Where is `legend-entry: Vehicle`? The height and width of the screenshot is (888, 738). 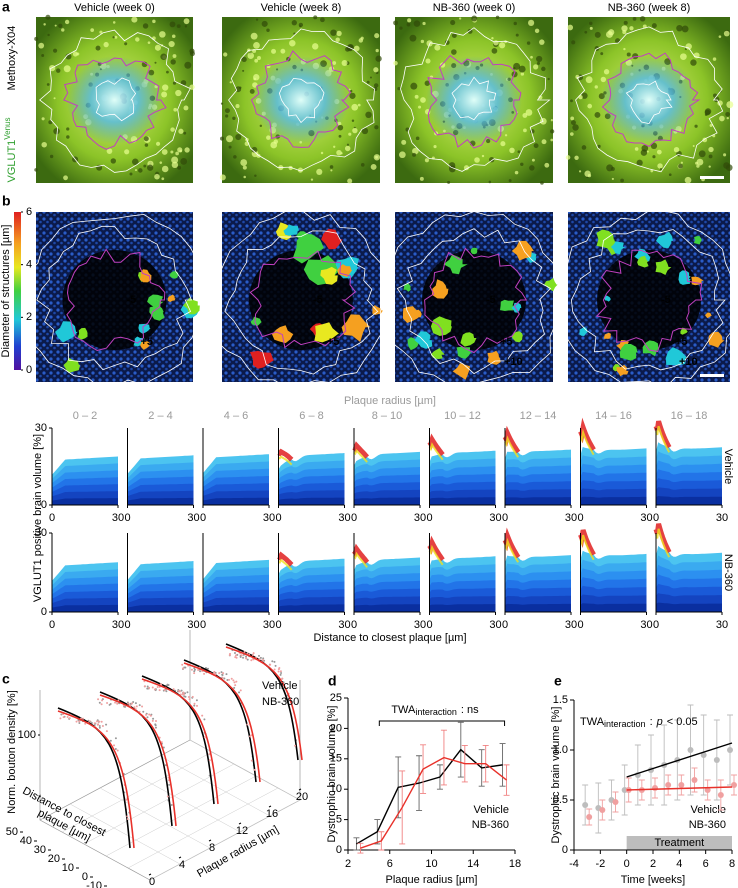 legend-entry: Vehicle is located at coordinates (708, 810).